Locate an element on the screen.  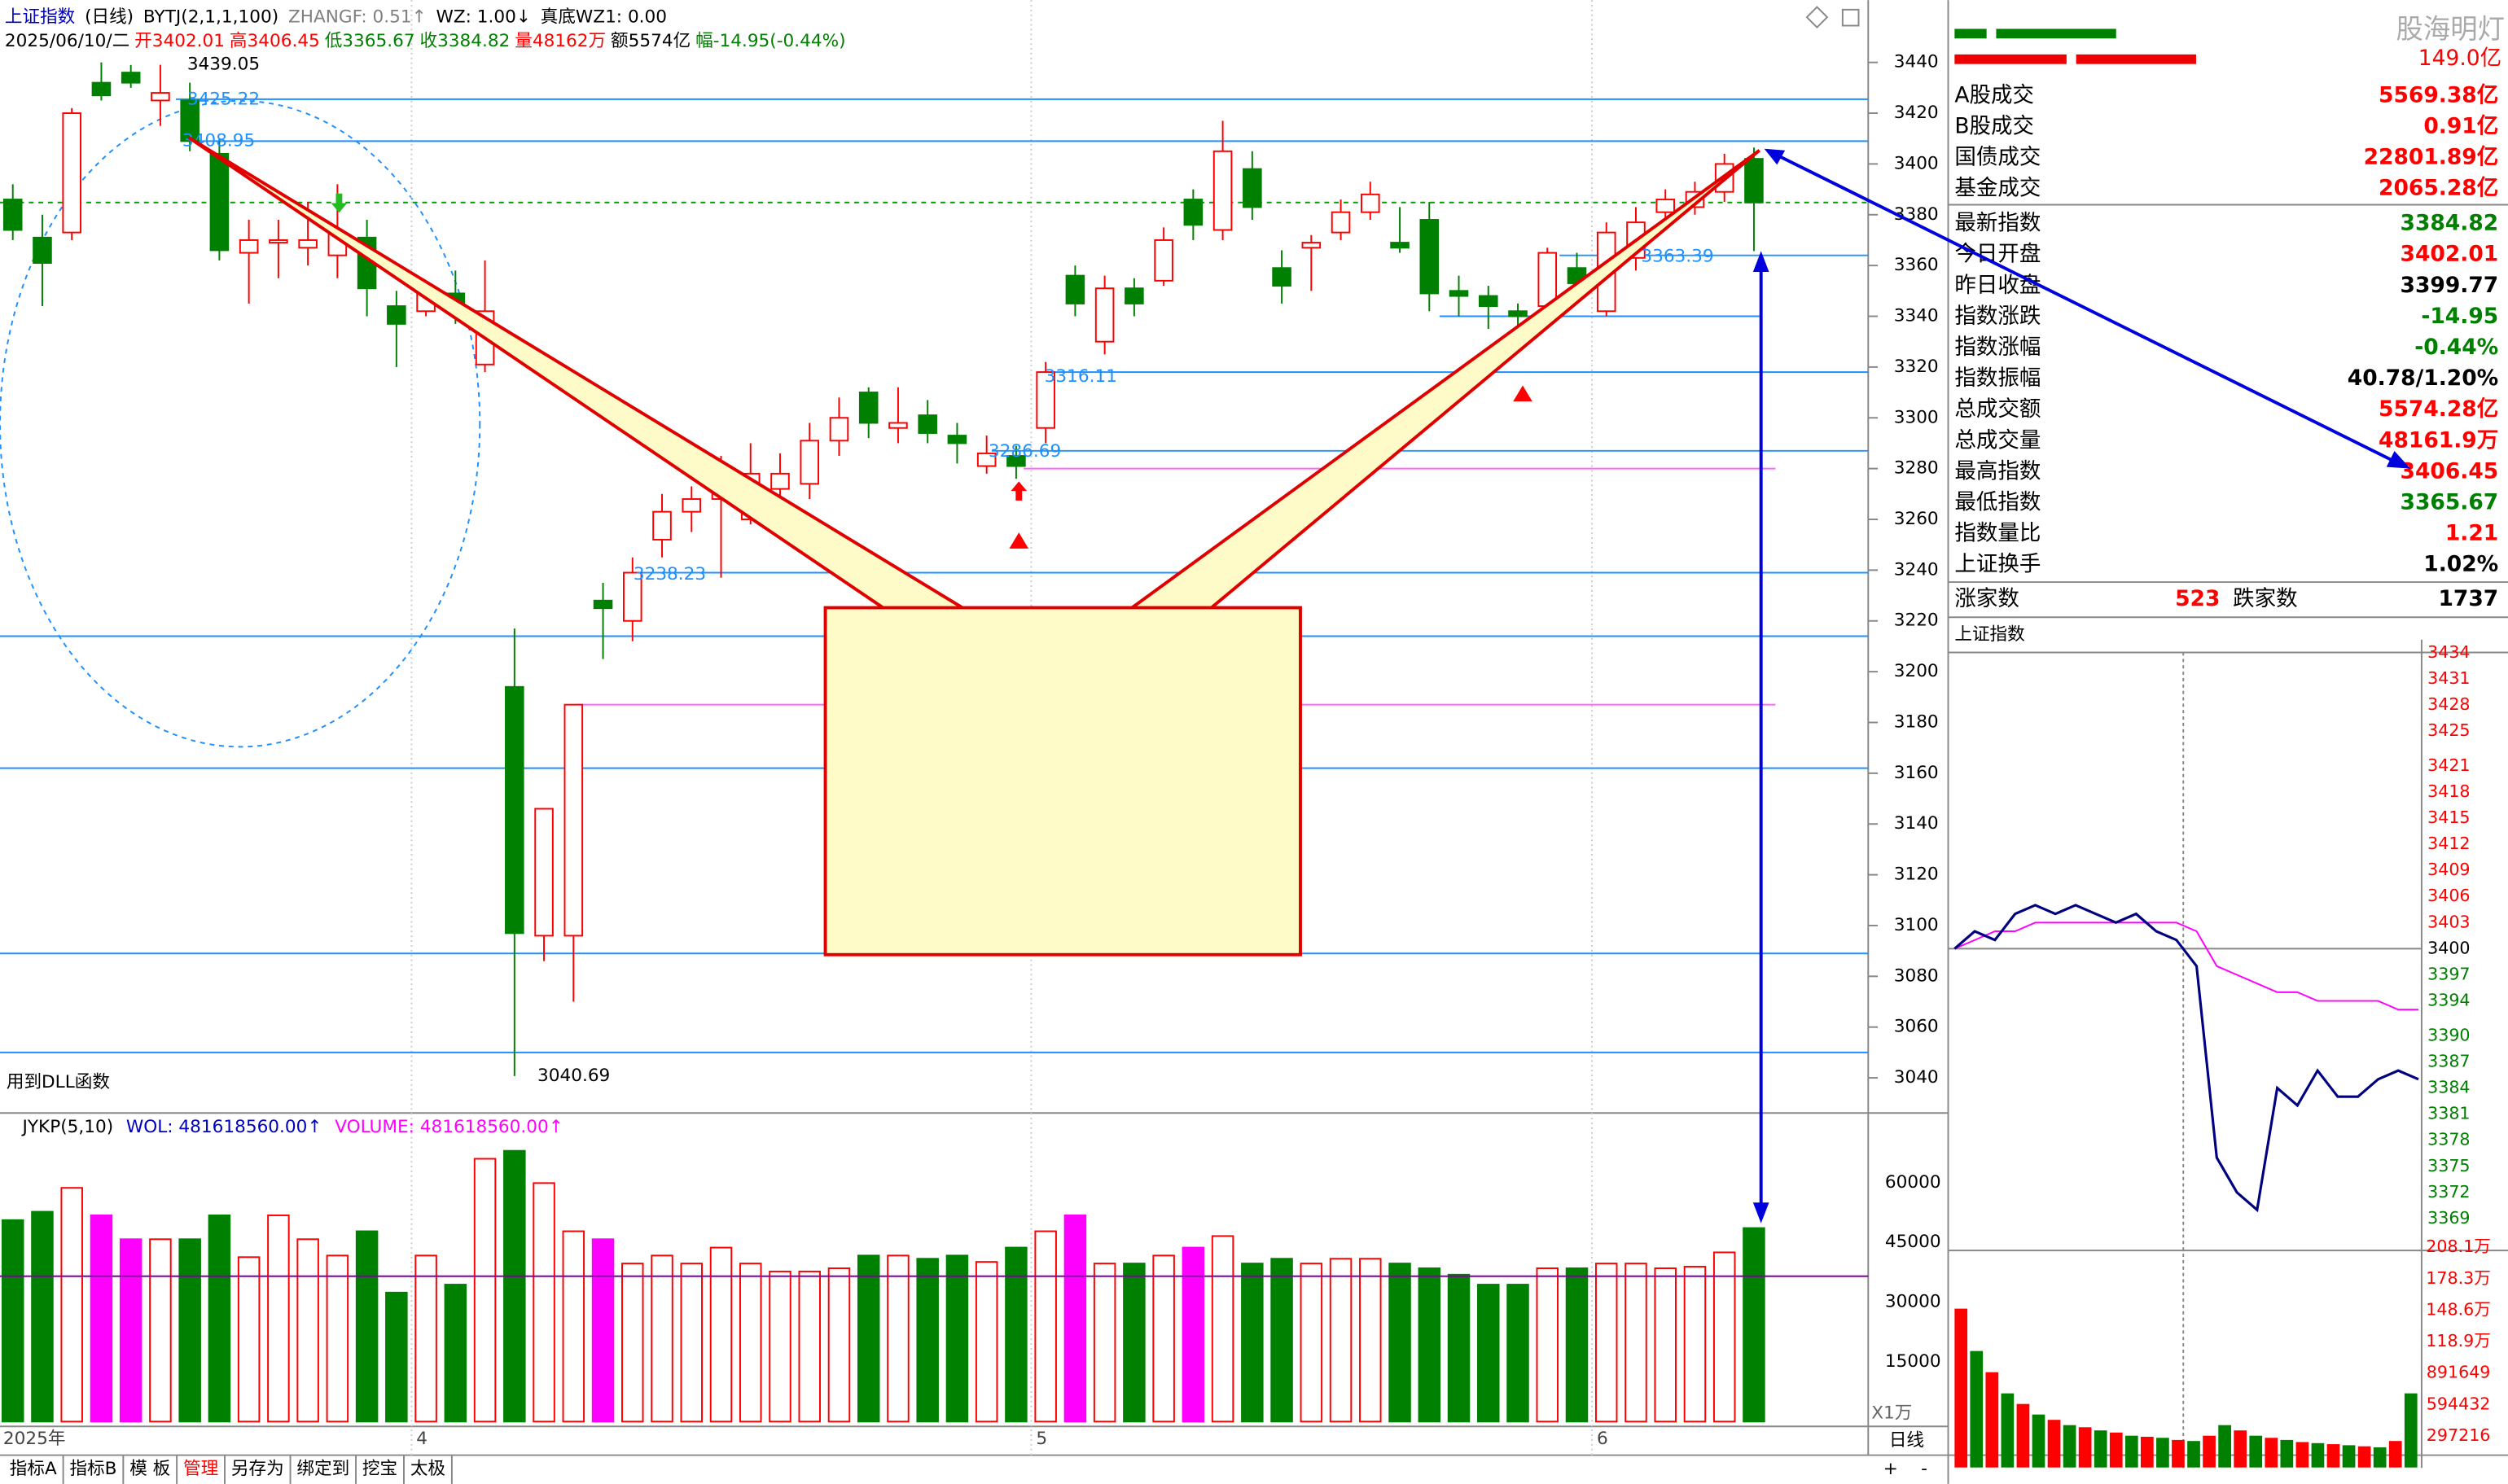
header-text: 2025/06/10/二 is located at coordinates (67, 41).